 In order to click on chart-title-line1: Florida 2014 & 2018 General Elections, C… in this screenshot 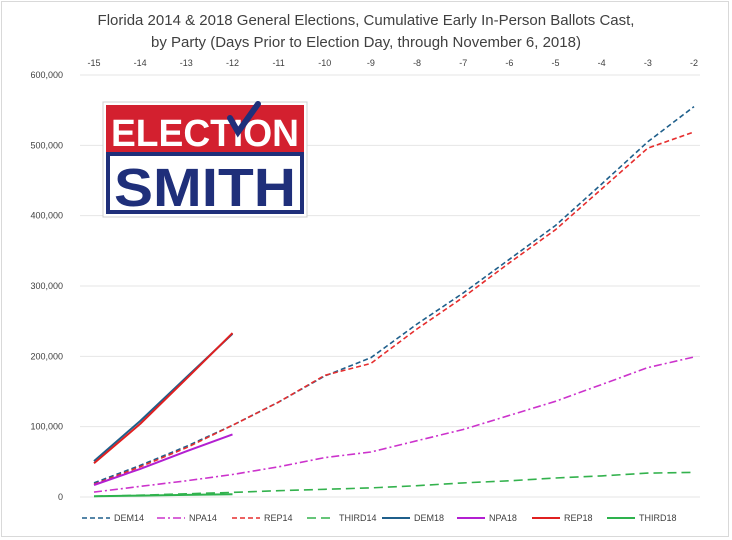, I will do `click(366, 20)`.